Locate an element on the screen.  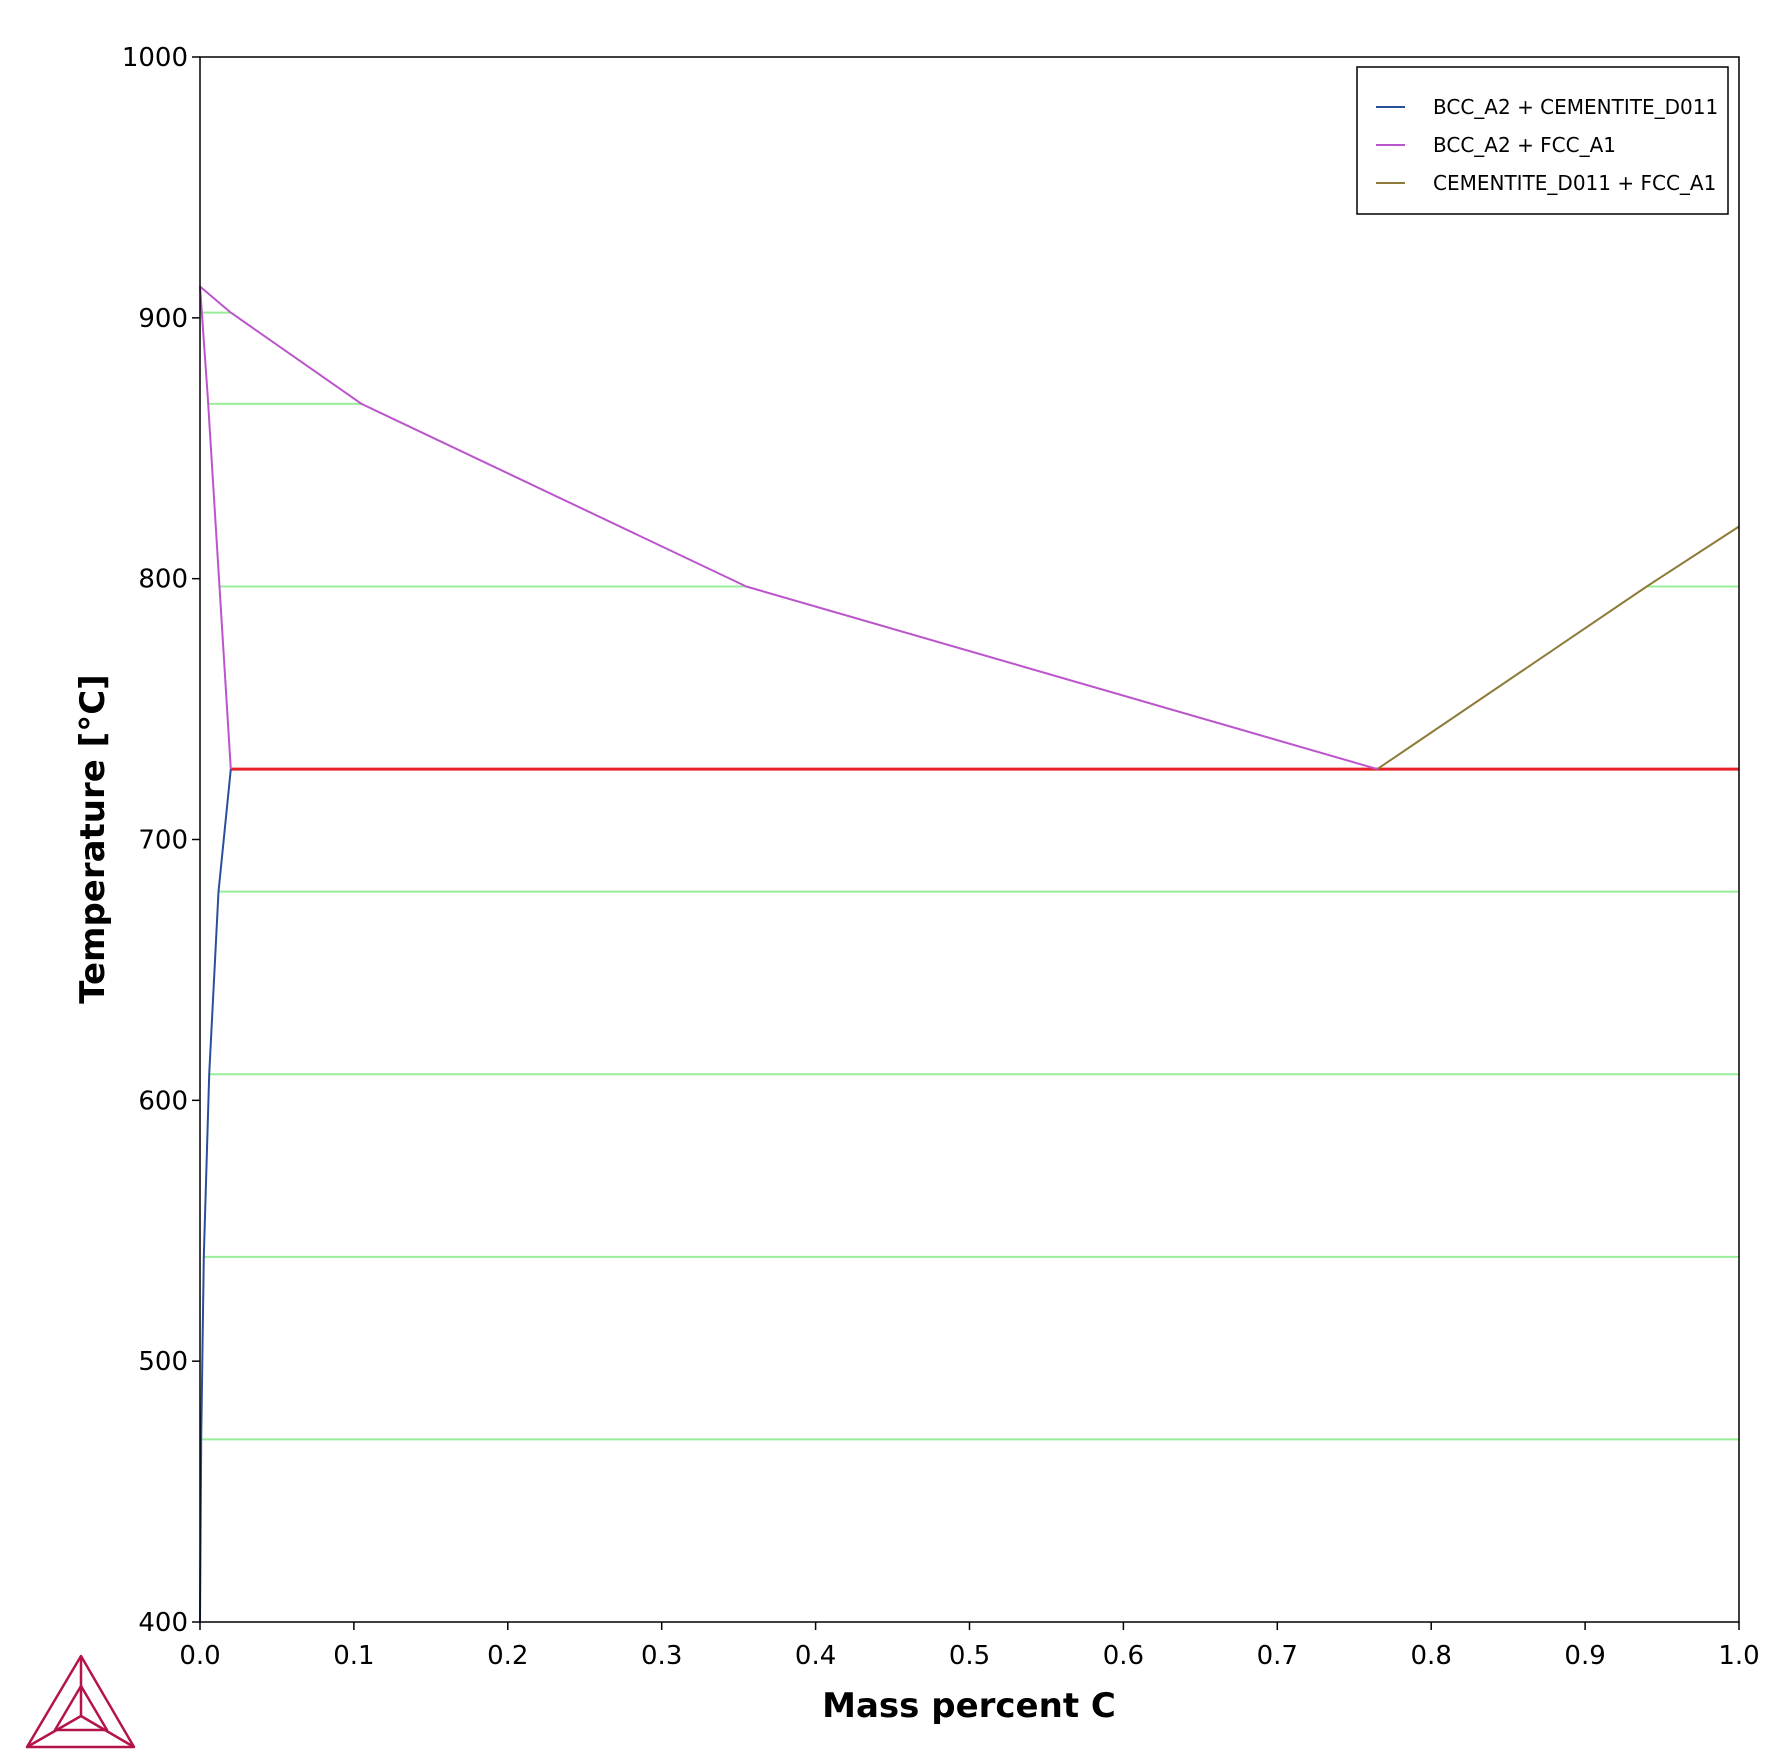
x-tick-label: 0.8 is located at coordinates (1431, 1656).